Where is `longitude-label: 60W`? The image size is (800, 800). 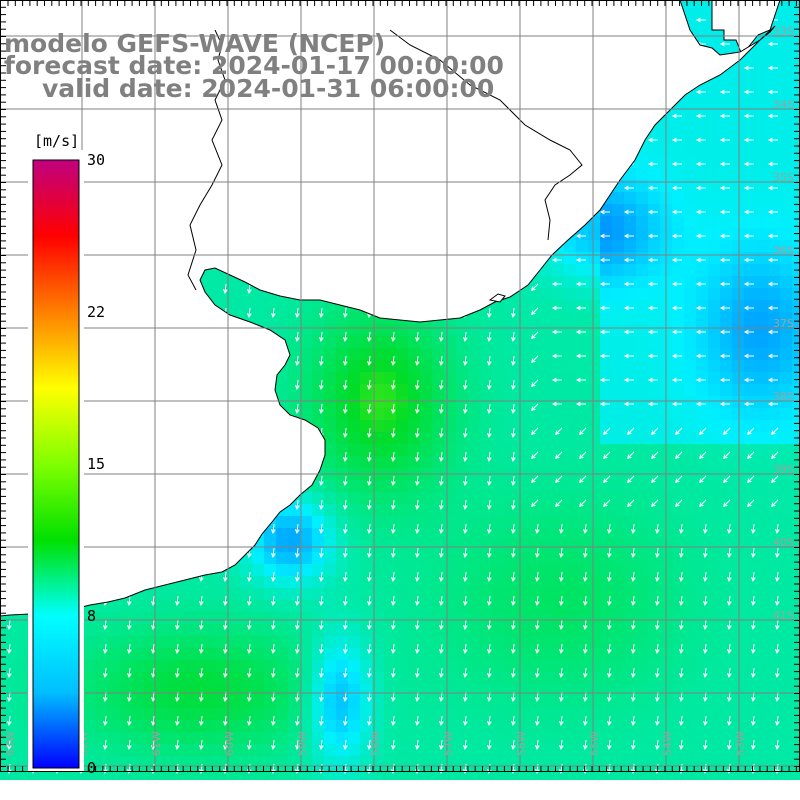
longitude-label: 60W is located at coordinates (229, 743).